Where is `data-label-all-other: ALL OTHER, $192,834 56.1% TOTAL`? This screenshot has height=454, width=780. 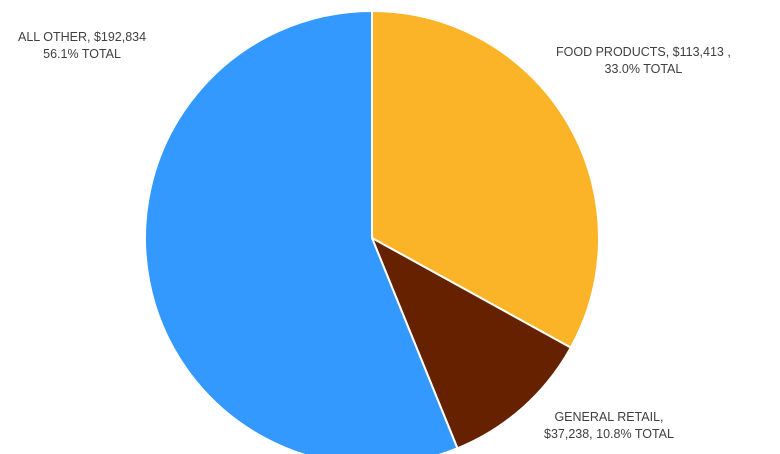
data-label-all-other: ALL OTHER, $192,834 56.1% TOTAL is located at coordinates (82, 46).